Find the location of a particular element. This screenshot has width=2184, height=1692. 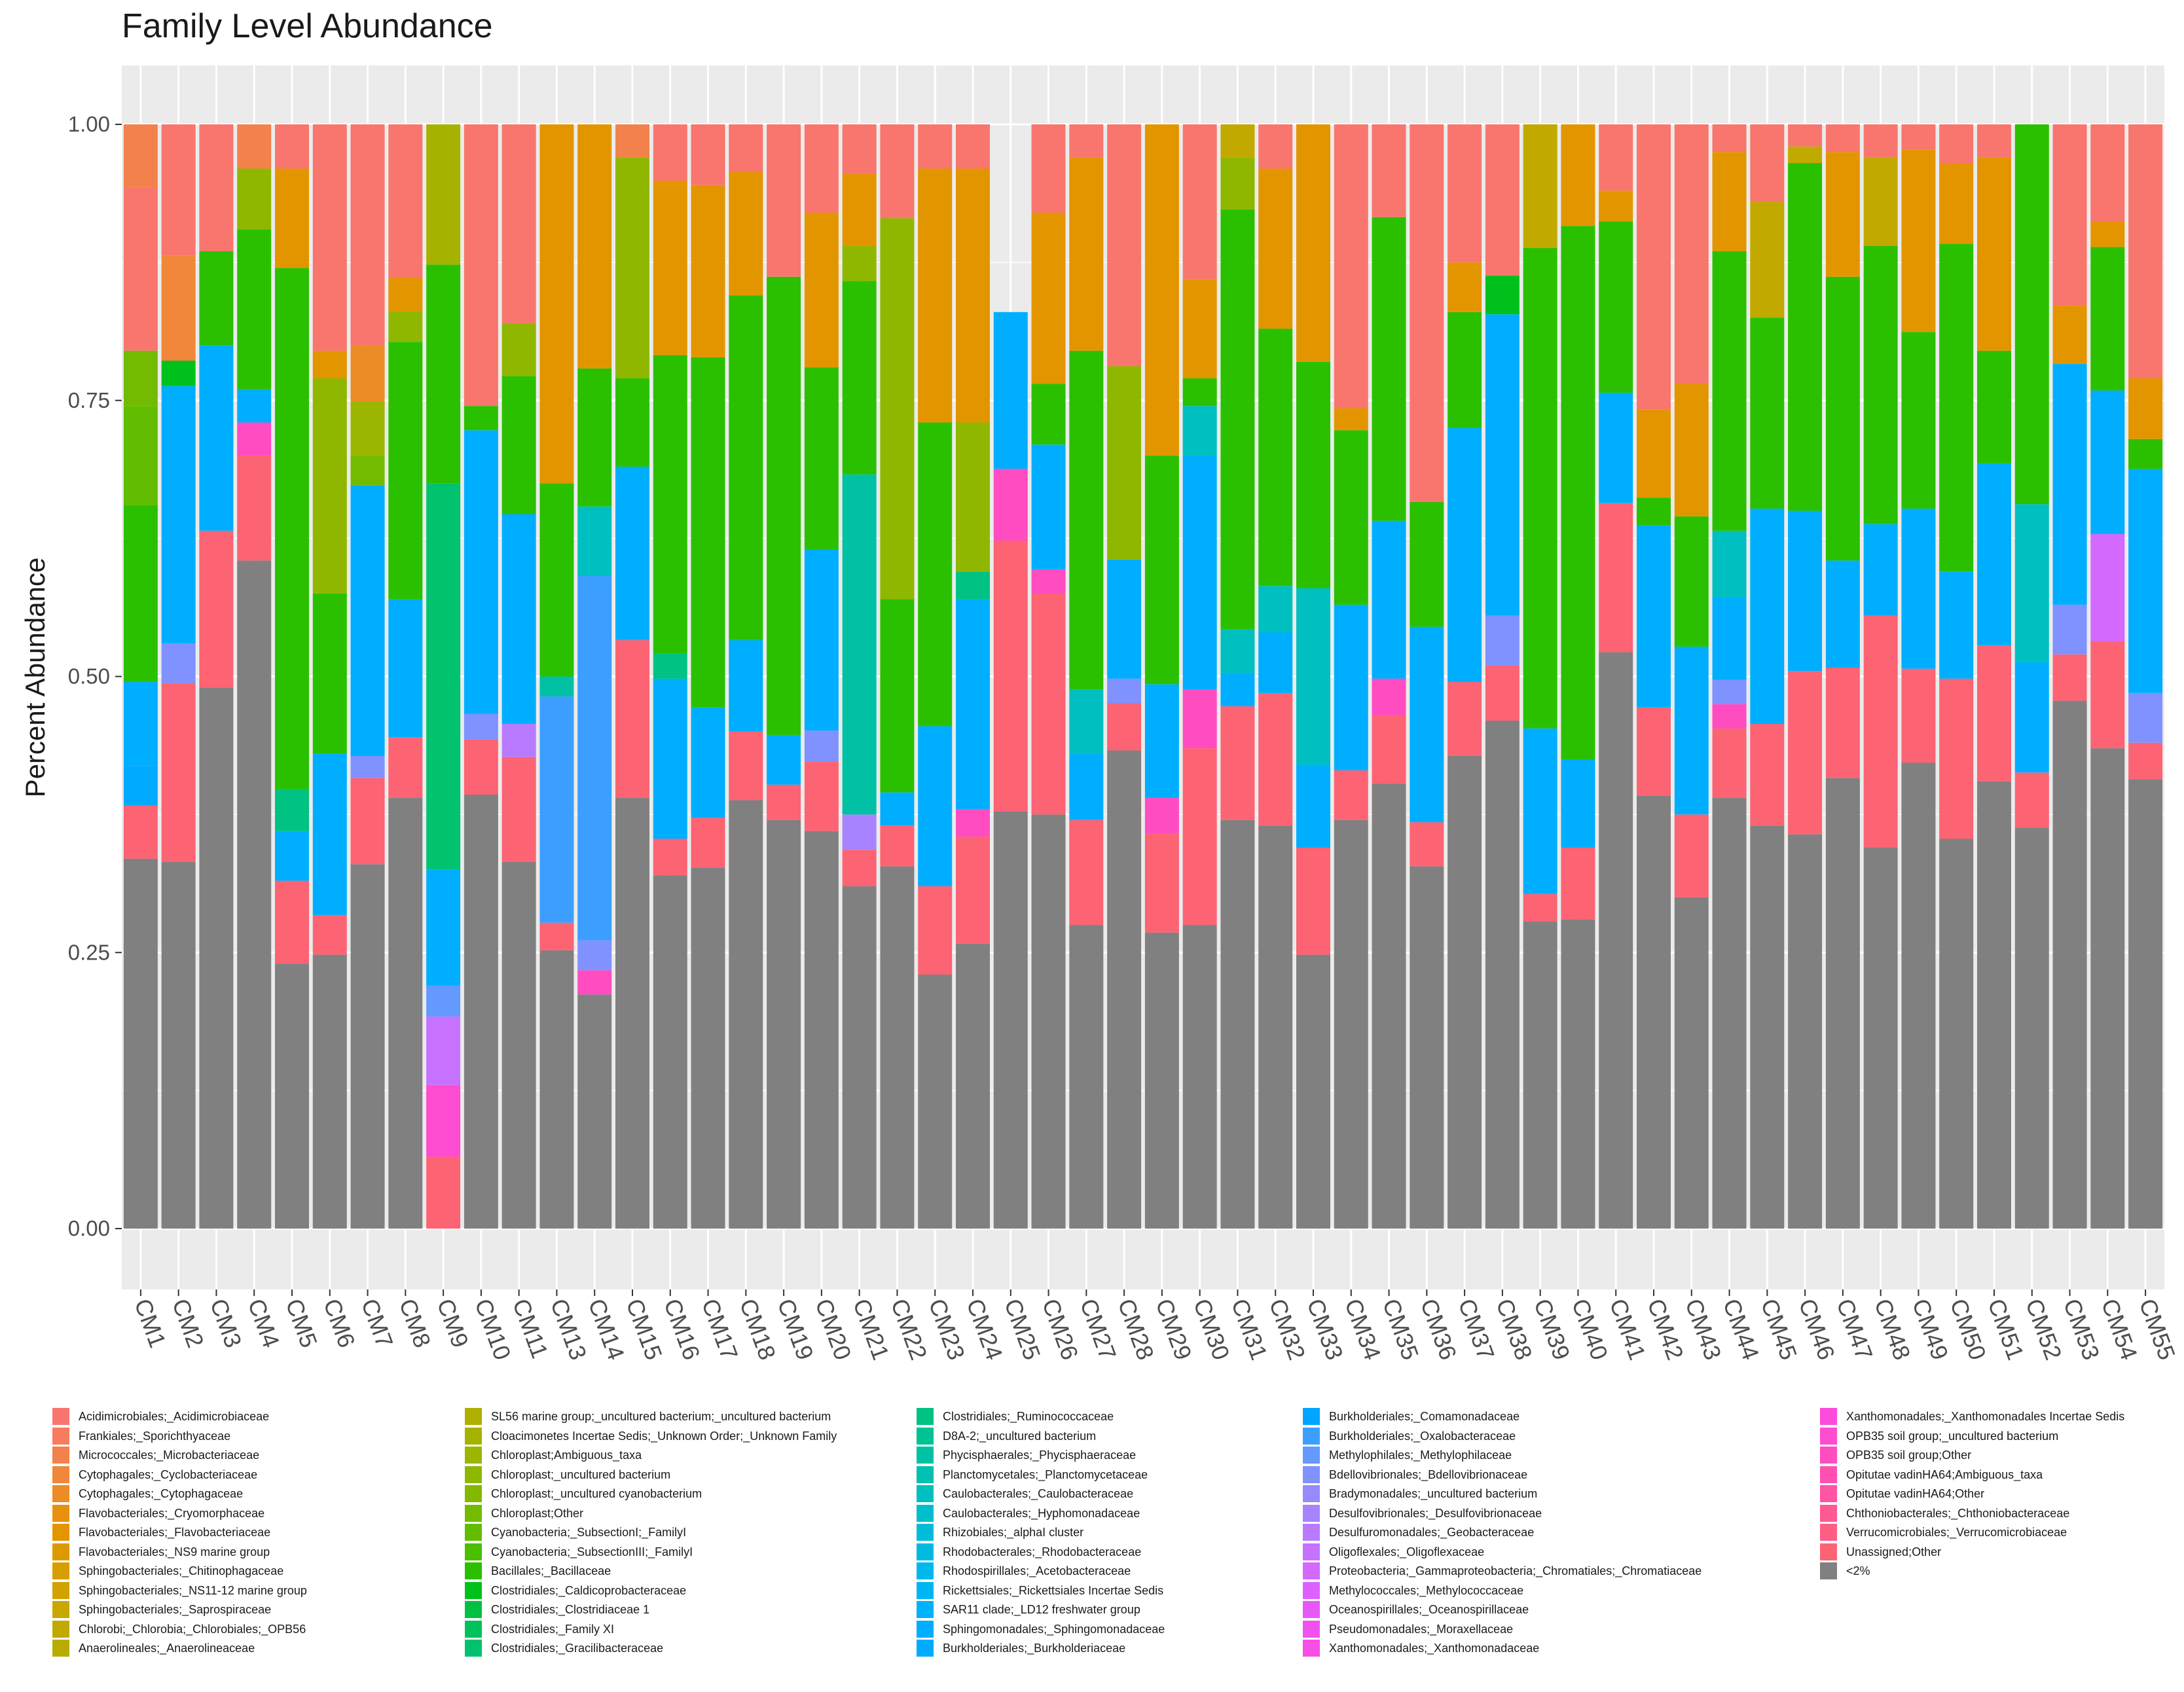

legend-label: Burkholderiales;_Oxalobacteraceae is located at coordinates (1422, 1436).